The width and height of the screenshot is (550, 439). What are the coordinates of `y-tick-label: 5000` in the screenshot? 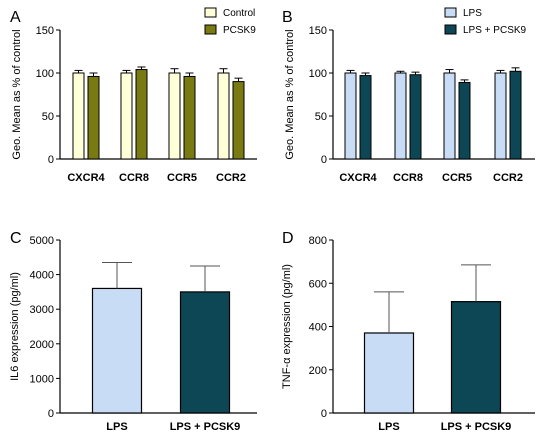 It's located at (42, 241).